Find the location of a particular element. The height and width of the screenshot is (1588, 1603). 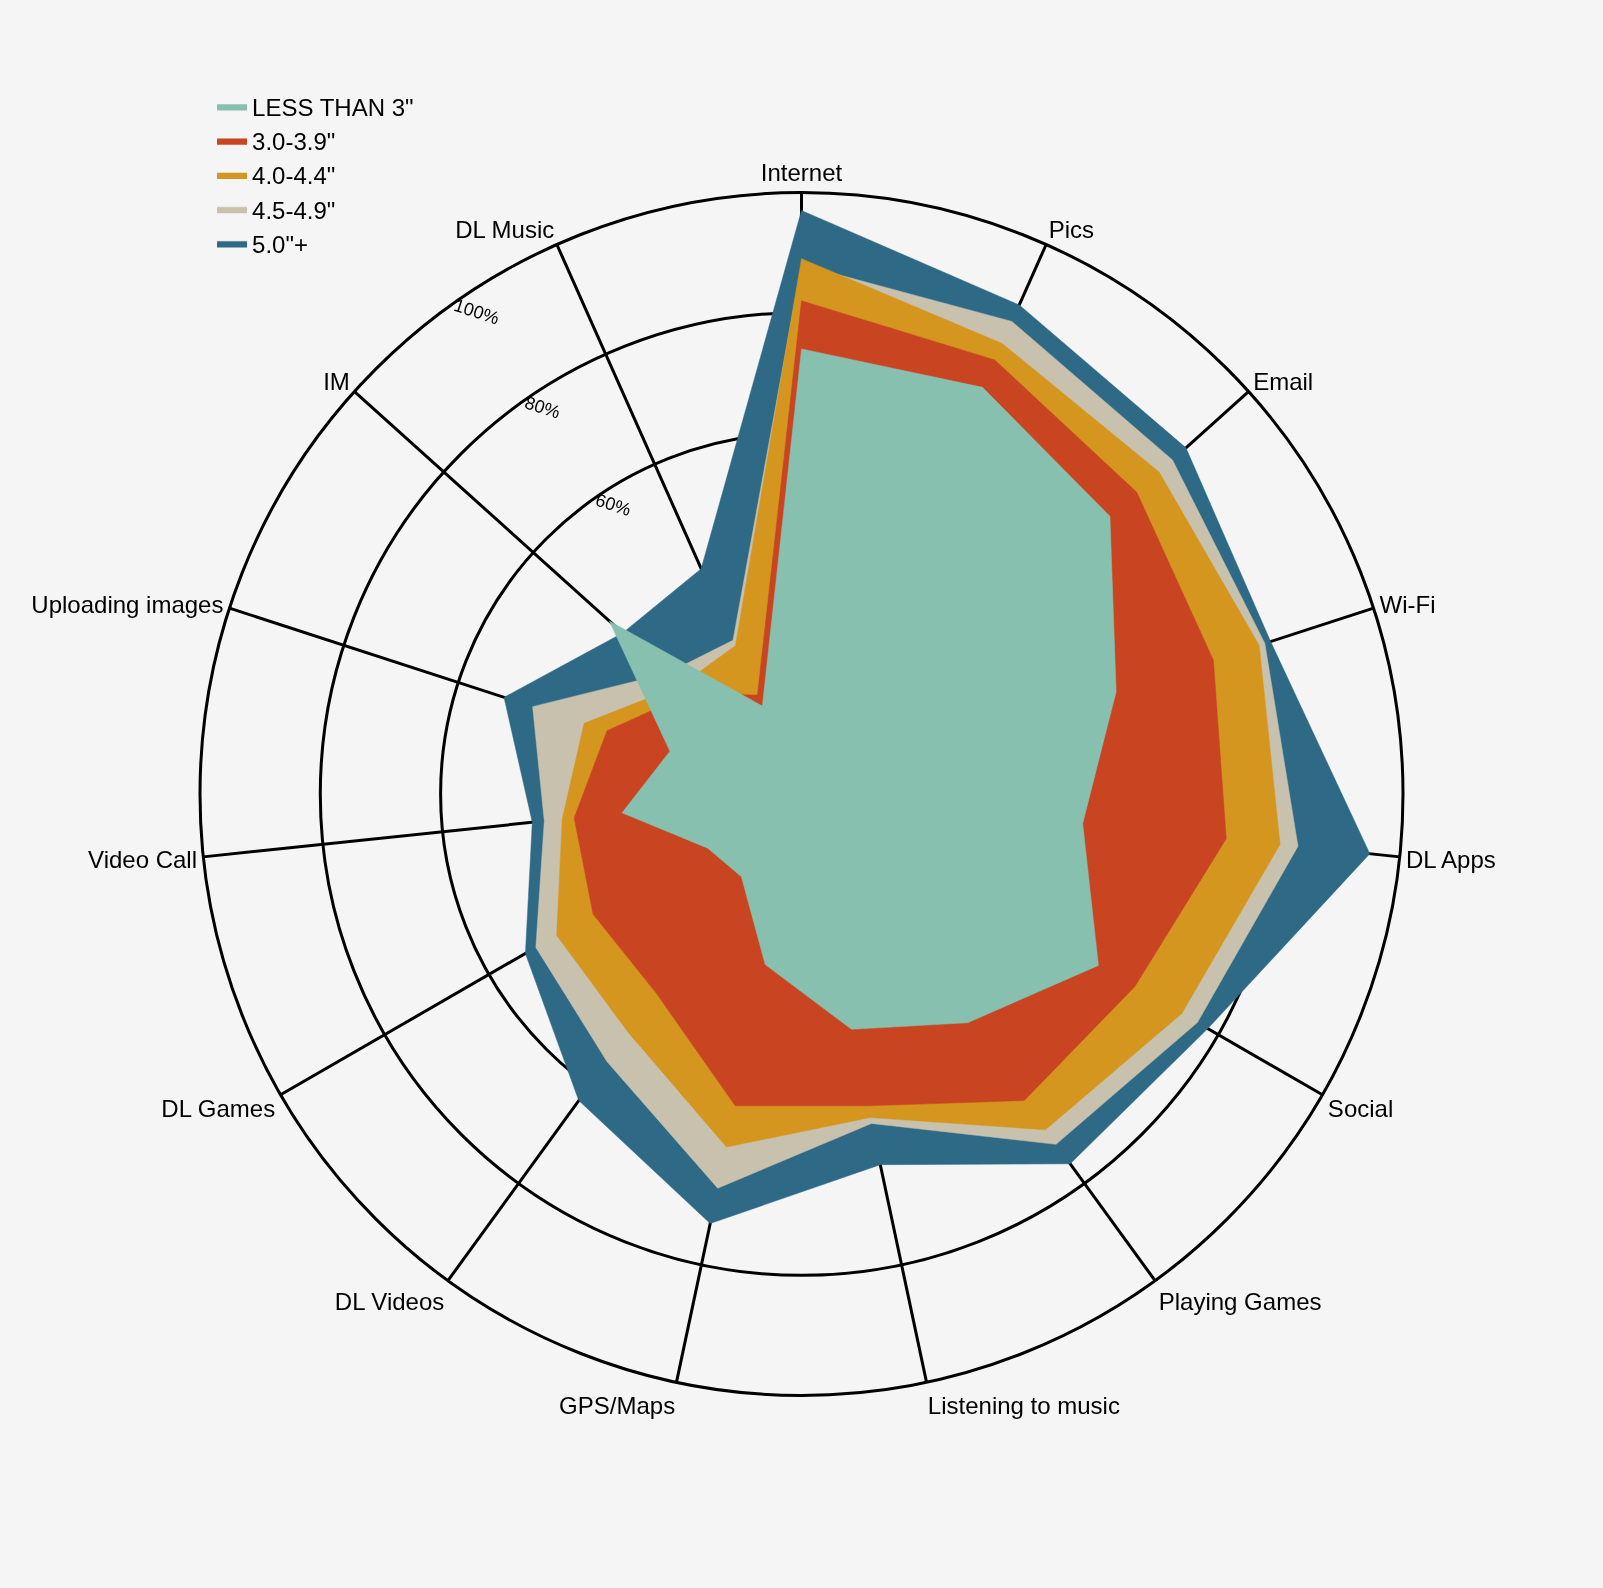

spoke-label: GPS/Maps is located at coordinates (617, 1405).